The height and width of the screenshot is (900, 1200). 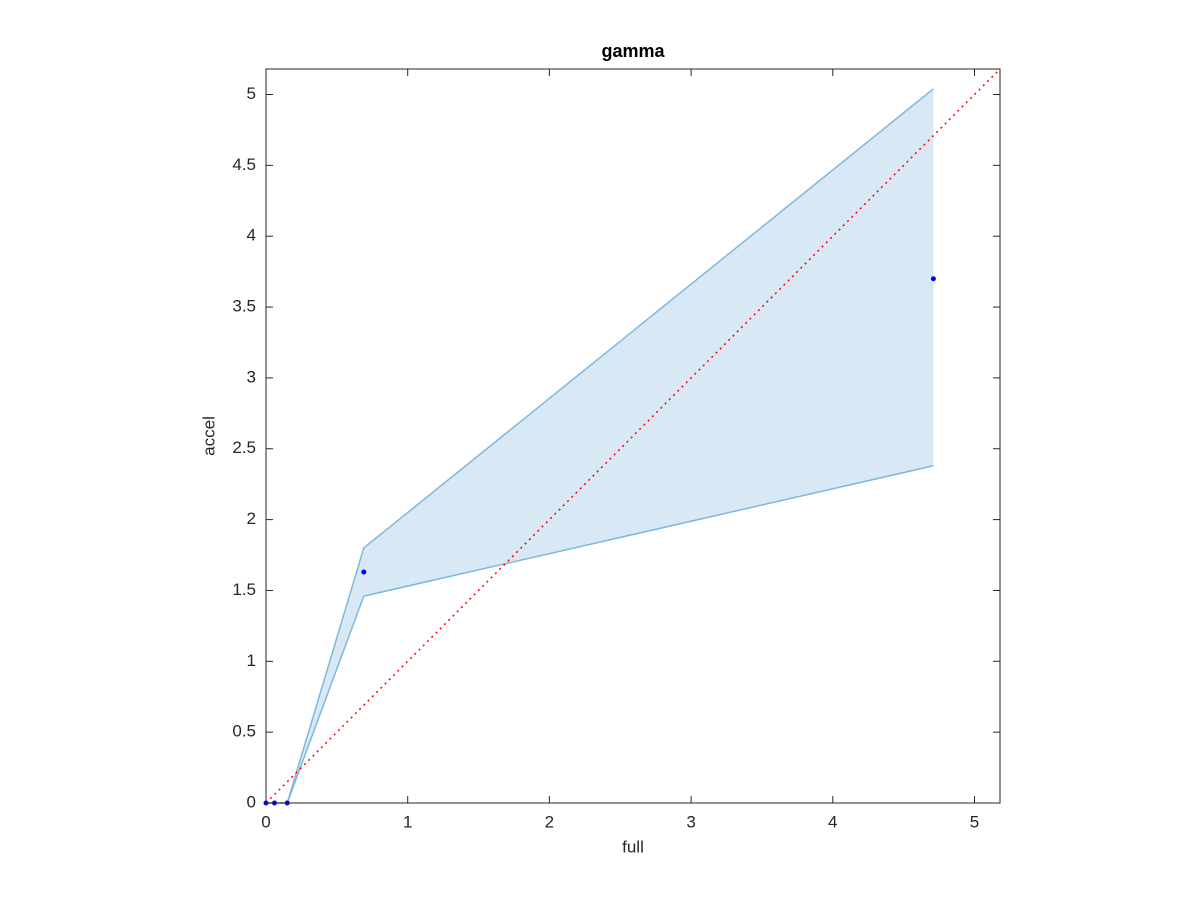 I want to click on y-tick-label: 2, so click(x=251, y=518).